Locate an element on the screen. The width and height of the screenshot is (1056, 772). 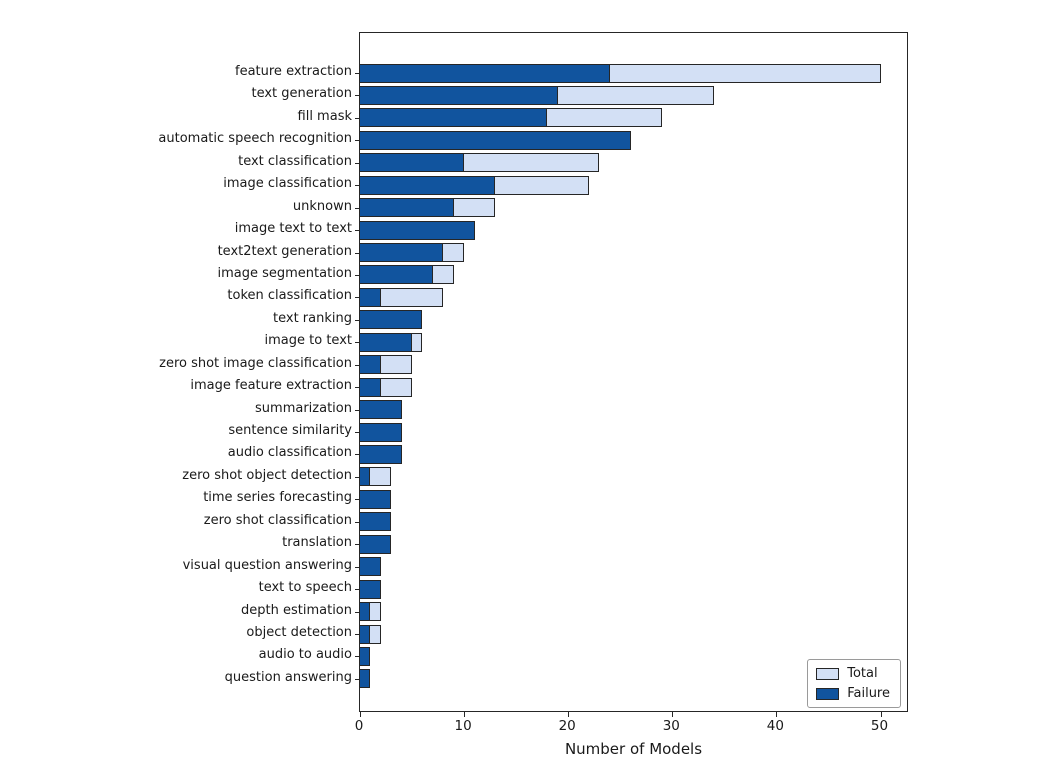
x-tick-label: 30 is located at coordinates (671, 726).